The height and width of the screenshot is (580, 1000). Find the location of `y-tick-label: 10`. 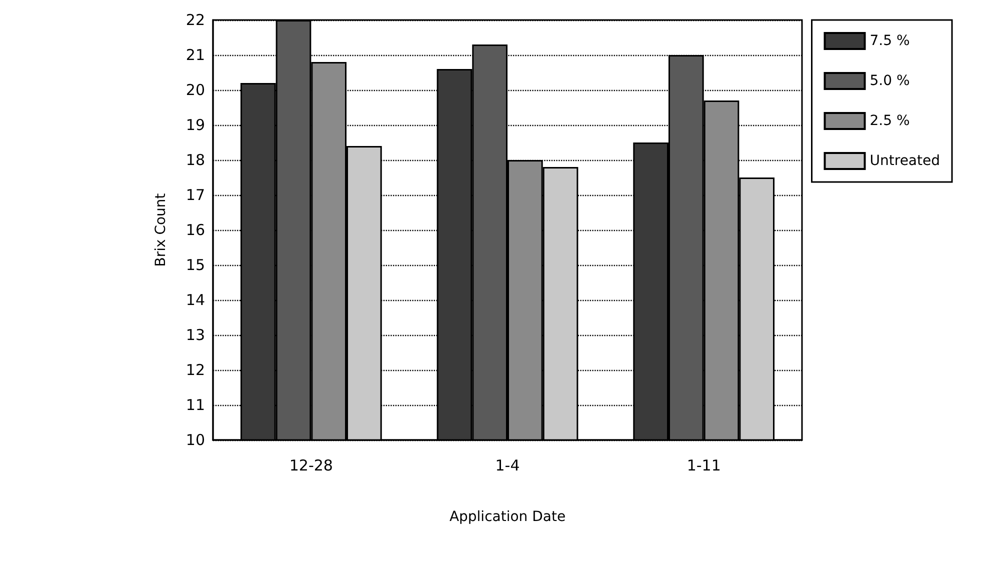

y-tick-label: 10 is located at coordinates (195, 440).